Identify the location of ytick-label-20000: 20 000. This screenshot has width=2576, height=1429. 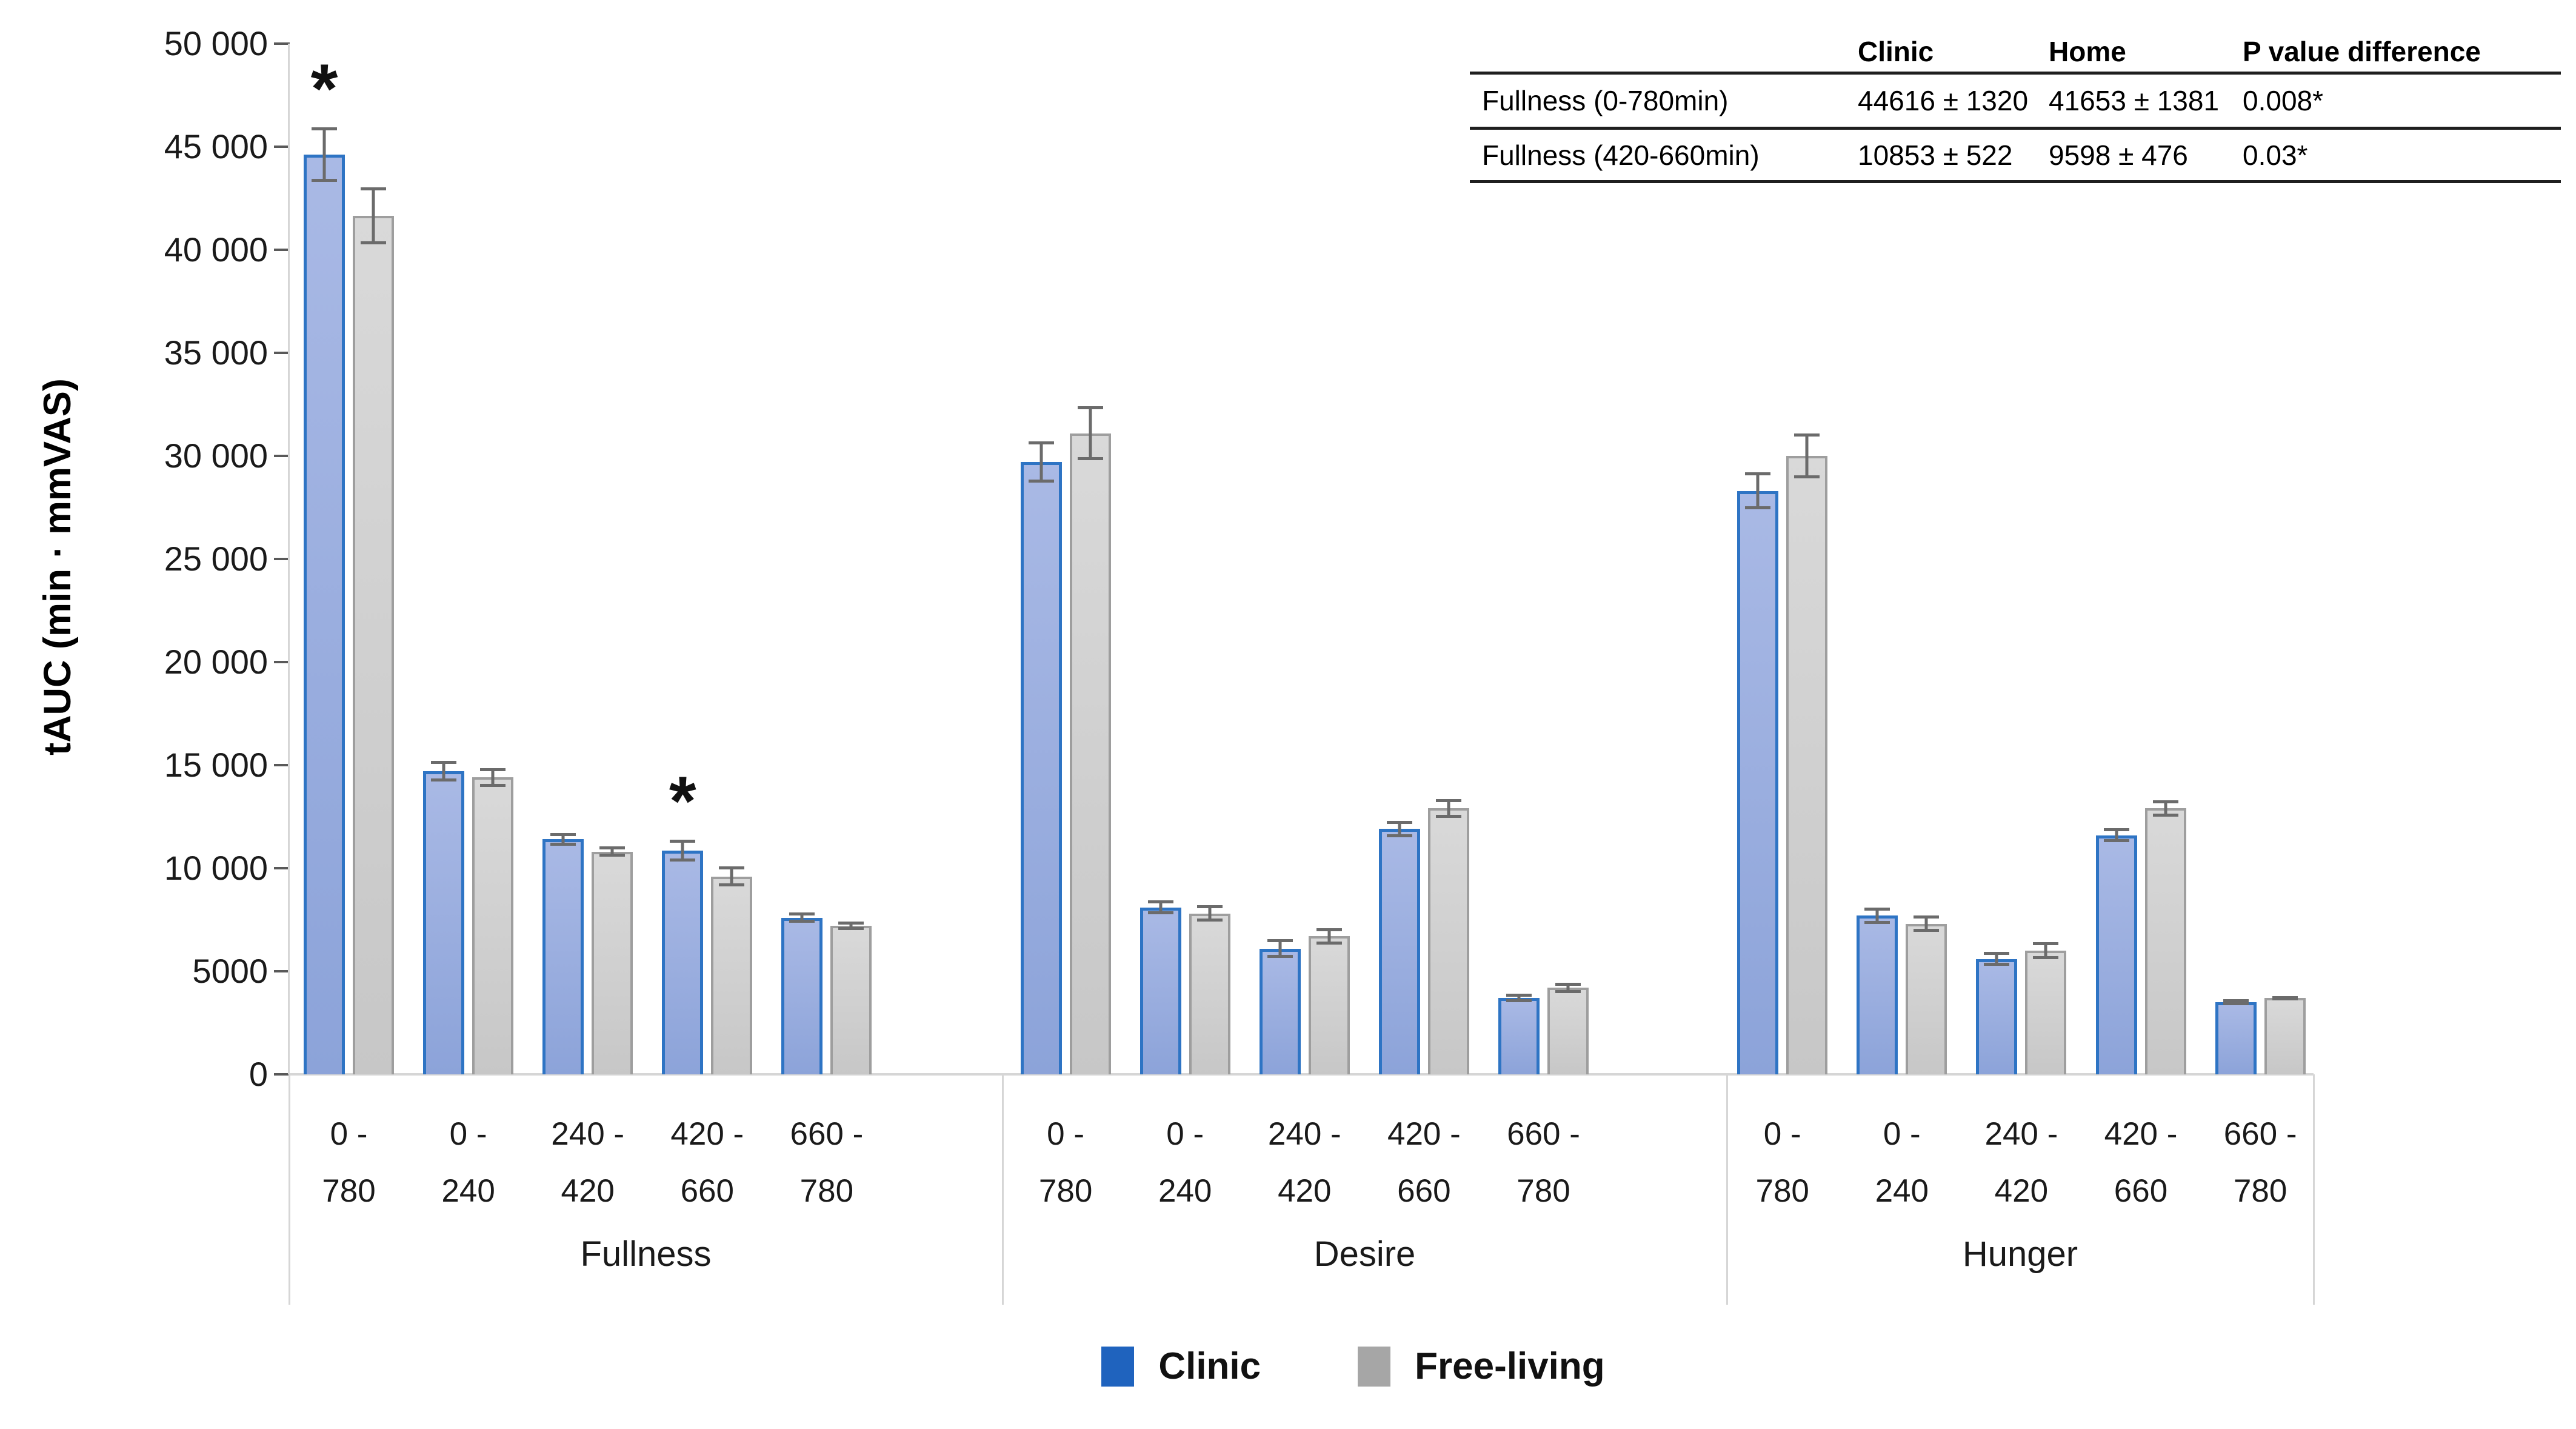
(216, 662).